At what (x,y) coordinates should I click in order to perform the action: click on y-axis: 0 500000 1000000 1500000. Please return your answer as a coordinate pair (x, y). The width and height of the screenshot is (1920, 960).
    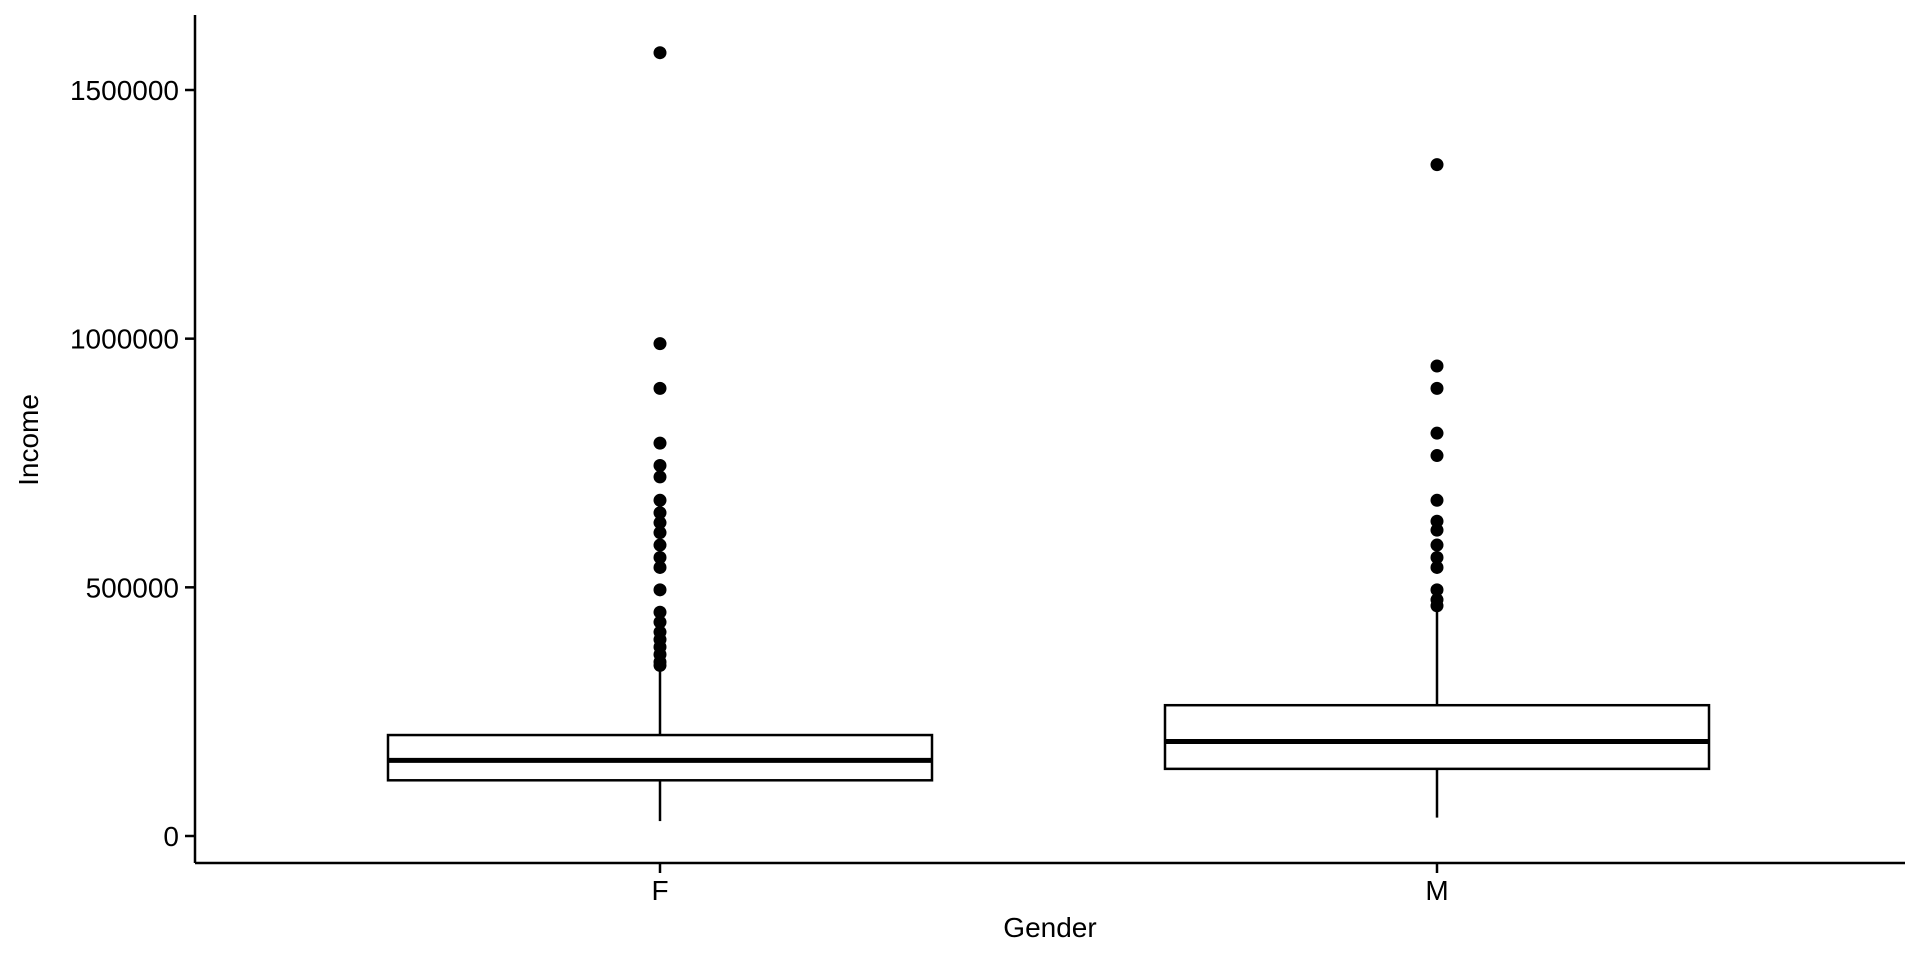
    Looking at the image, I should click on (133, 439).